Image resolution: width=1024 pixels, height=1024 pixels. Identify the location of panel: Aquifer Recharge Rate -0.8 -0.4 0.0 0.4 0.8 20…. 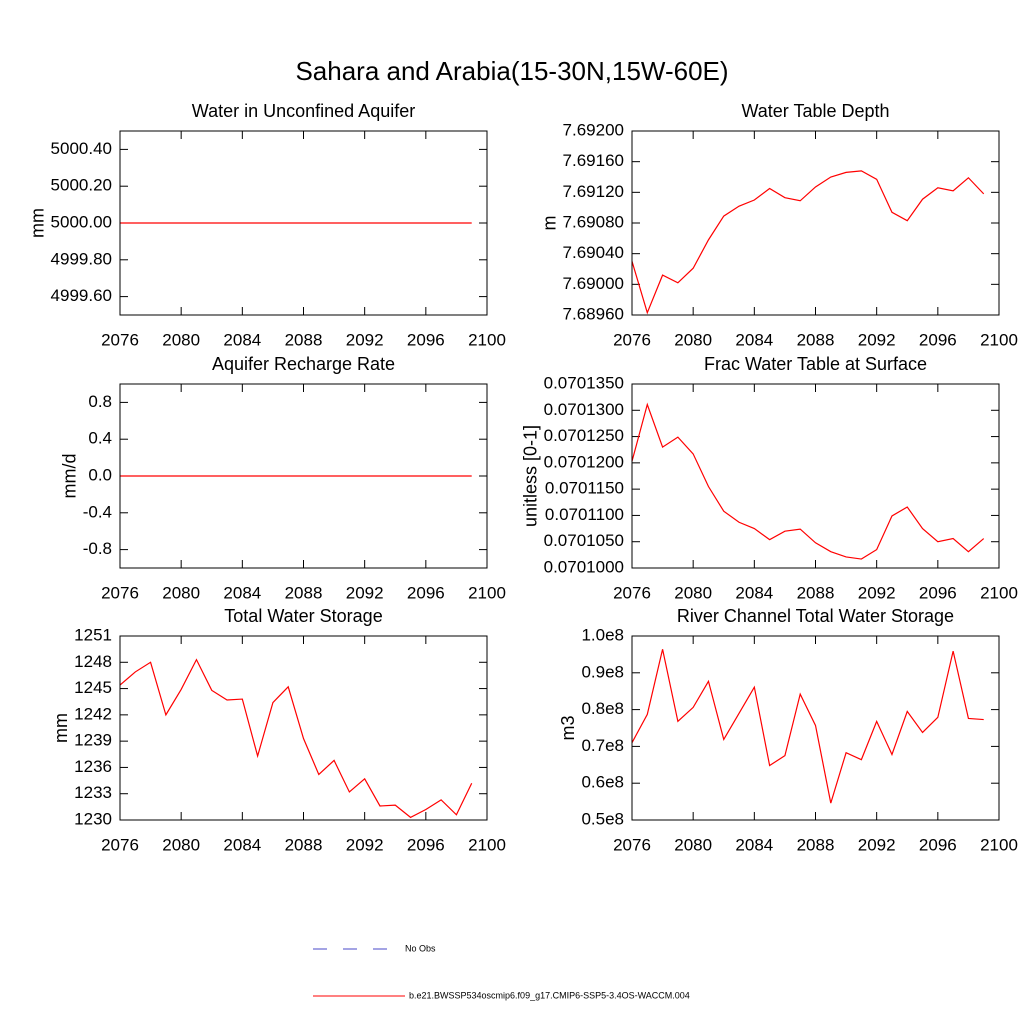
(282, 478).